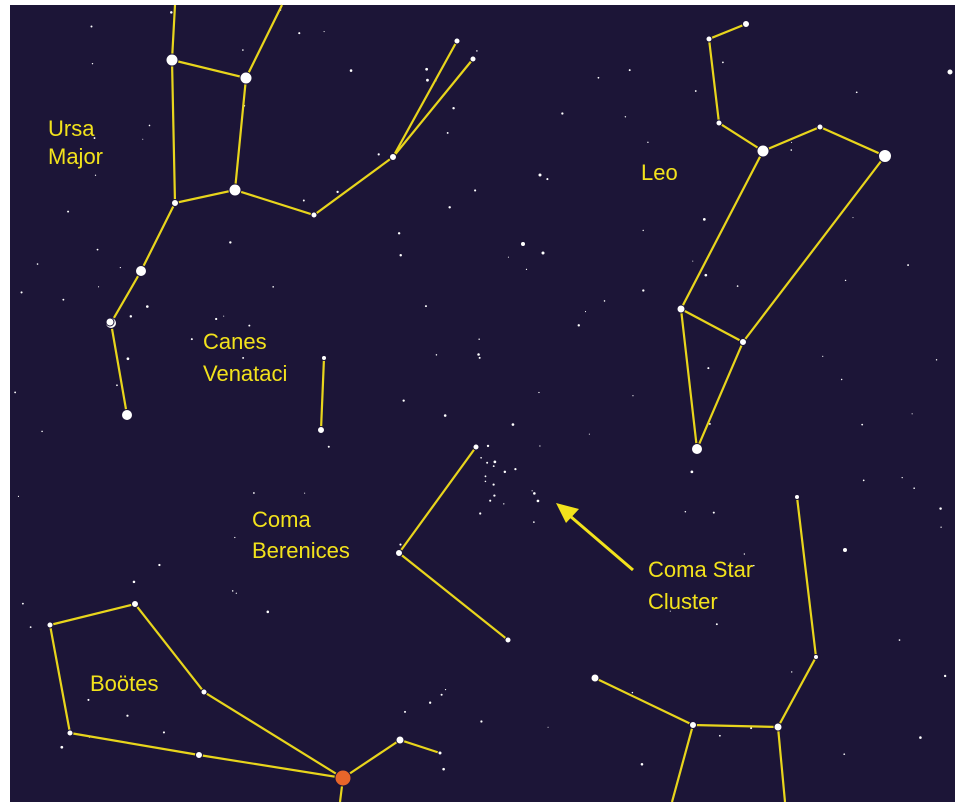 This screenshot has height=802, width=965. I want to click on cluster-arrow, so click(595, 537).